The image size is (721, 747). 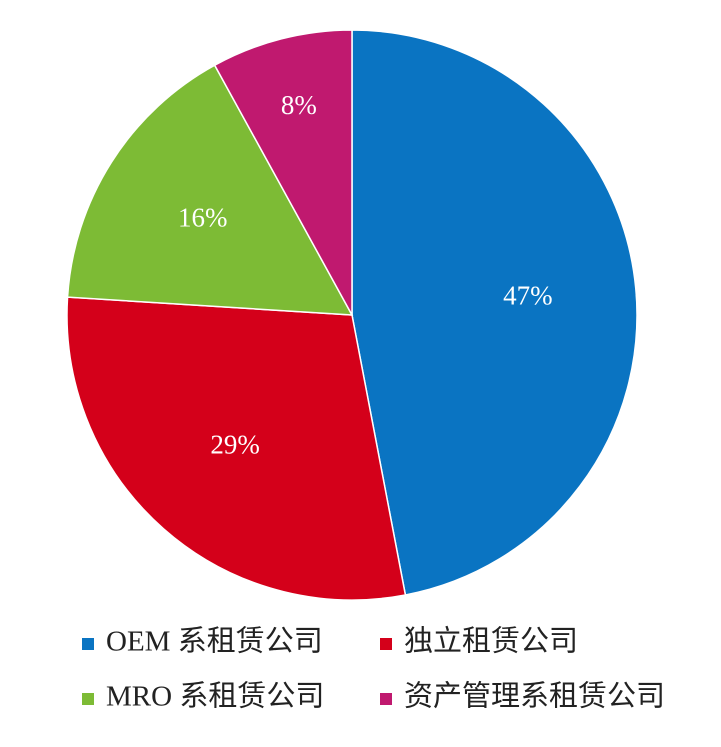 What do you see at coordinates (534, 696) in the screenshot?
I see `legend-label: 资产管理系租赁公司` at bounding box center [534, 696].